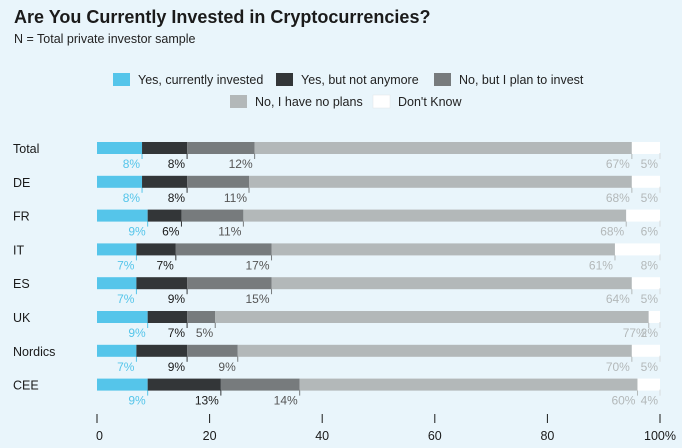 Image resolution: width=682 pixels, height=448 pixels. I want to click on category-label: CEE, so click(26, 386).